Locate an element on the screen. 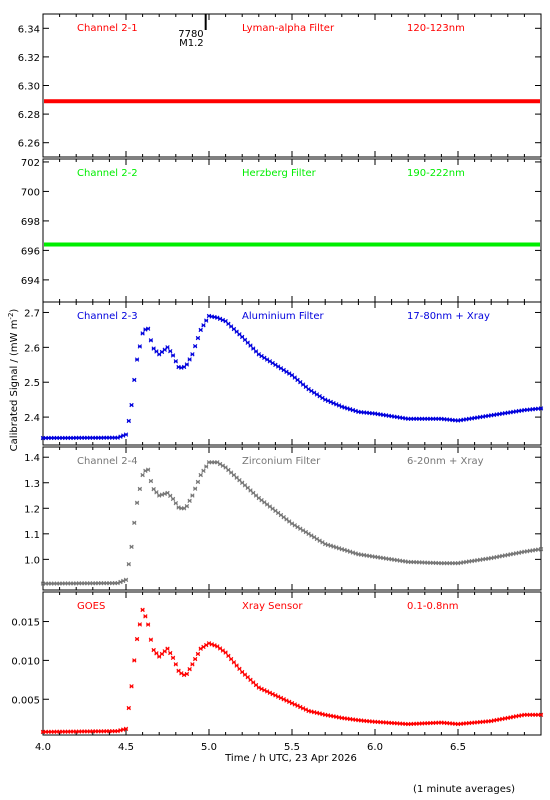 The width and height of the screenshot is (550, 800). x-tick-label: 4.5 is located at coordinates (126, 747).